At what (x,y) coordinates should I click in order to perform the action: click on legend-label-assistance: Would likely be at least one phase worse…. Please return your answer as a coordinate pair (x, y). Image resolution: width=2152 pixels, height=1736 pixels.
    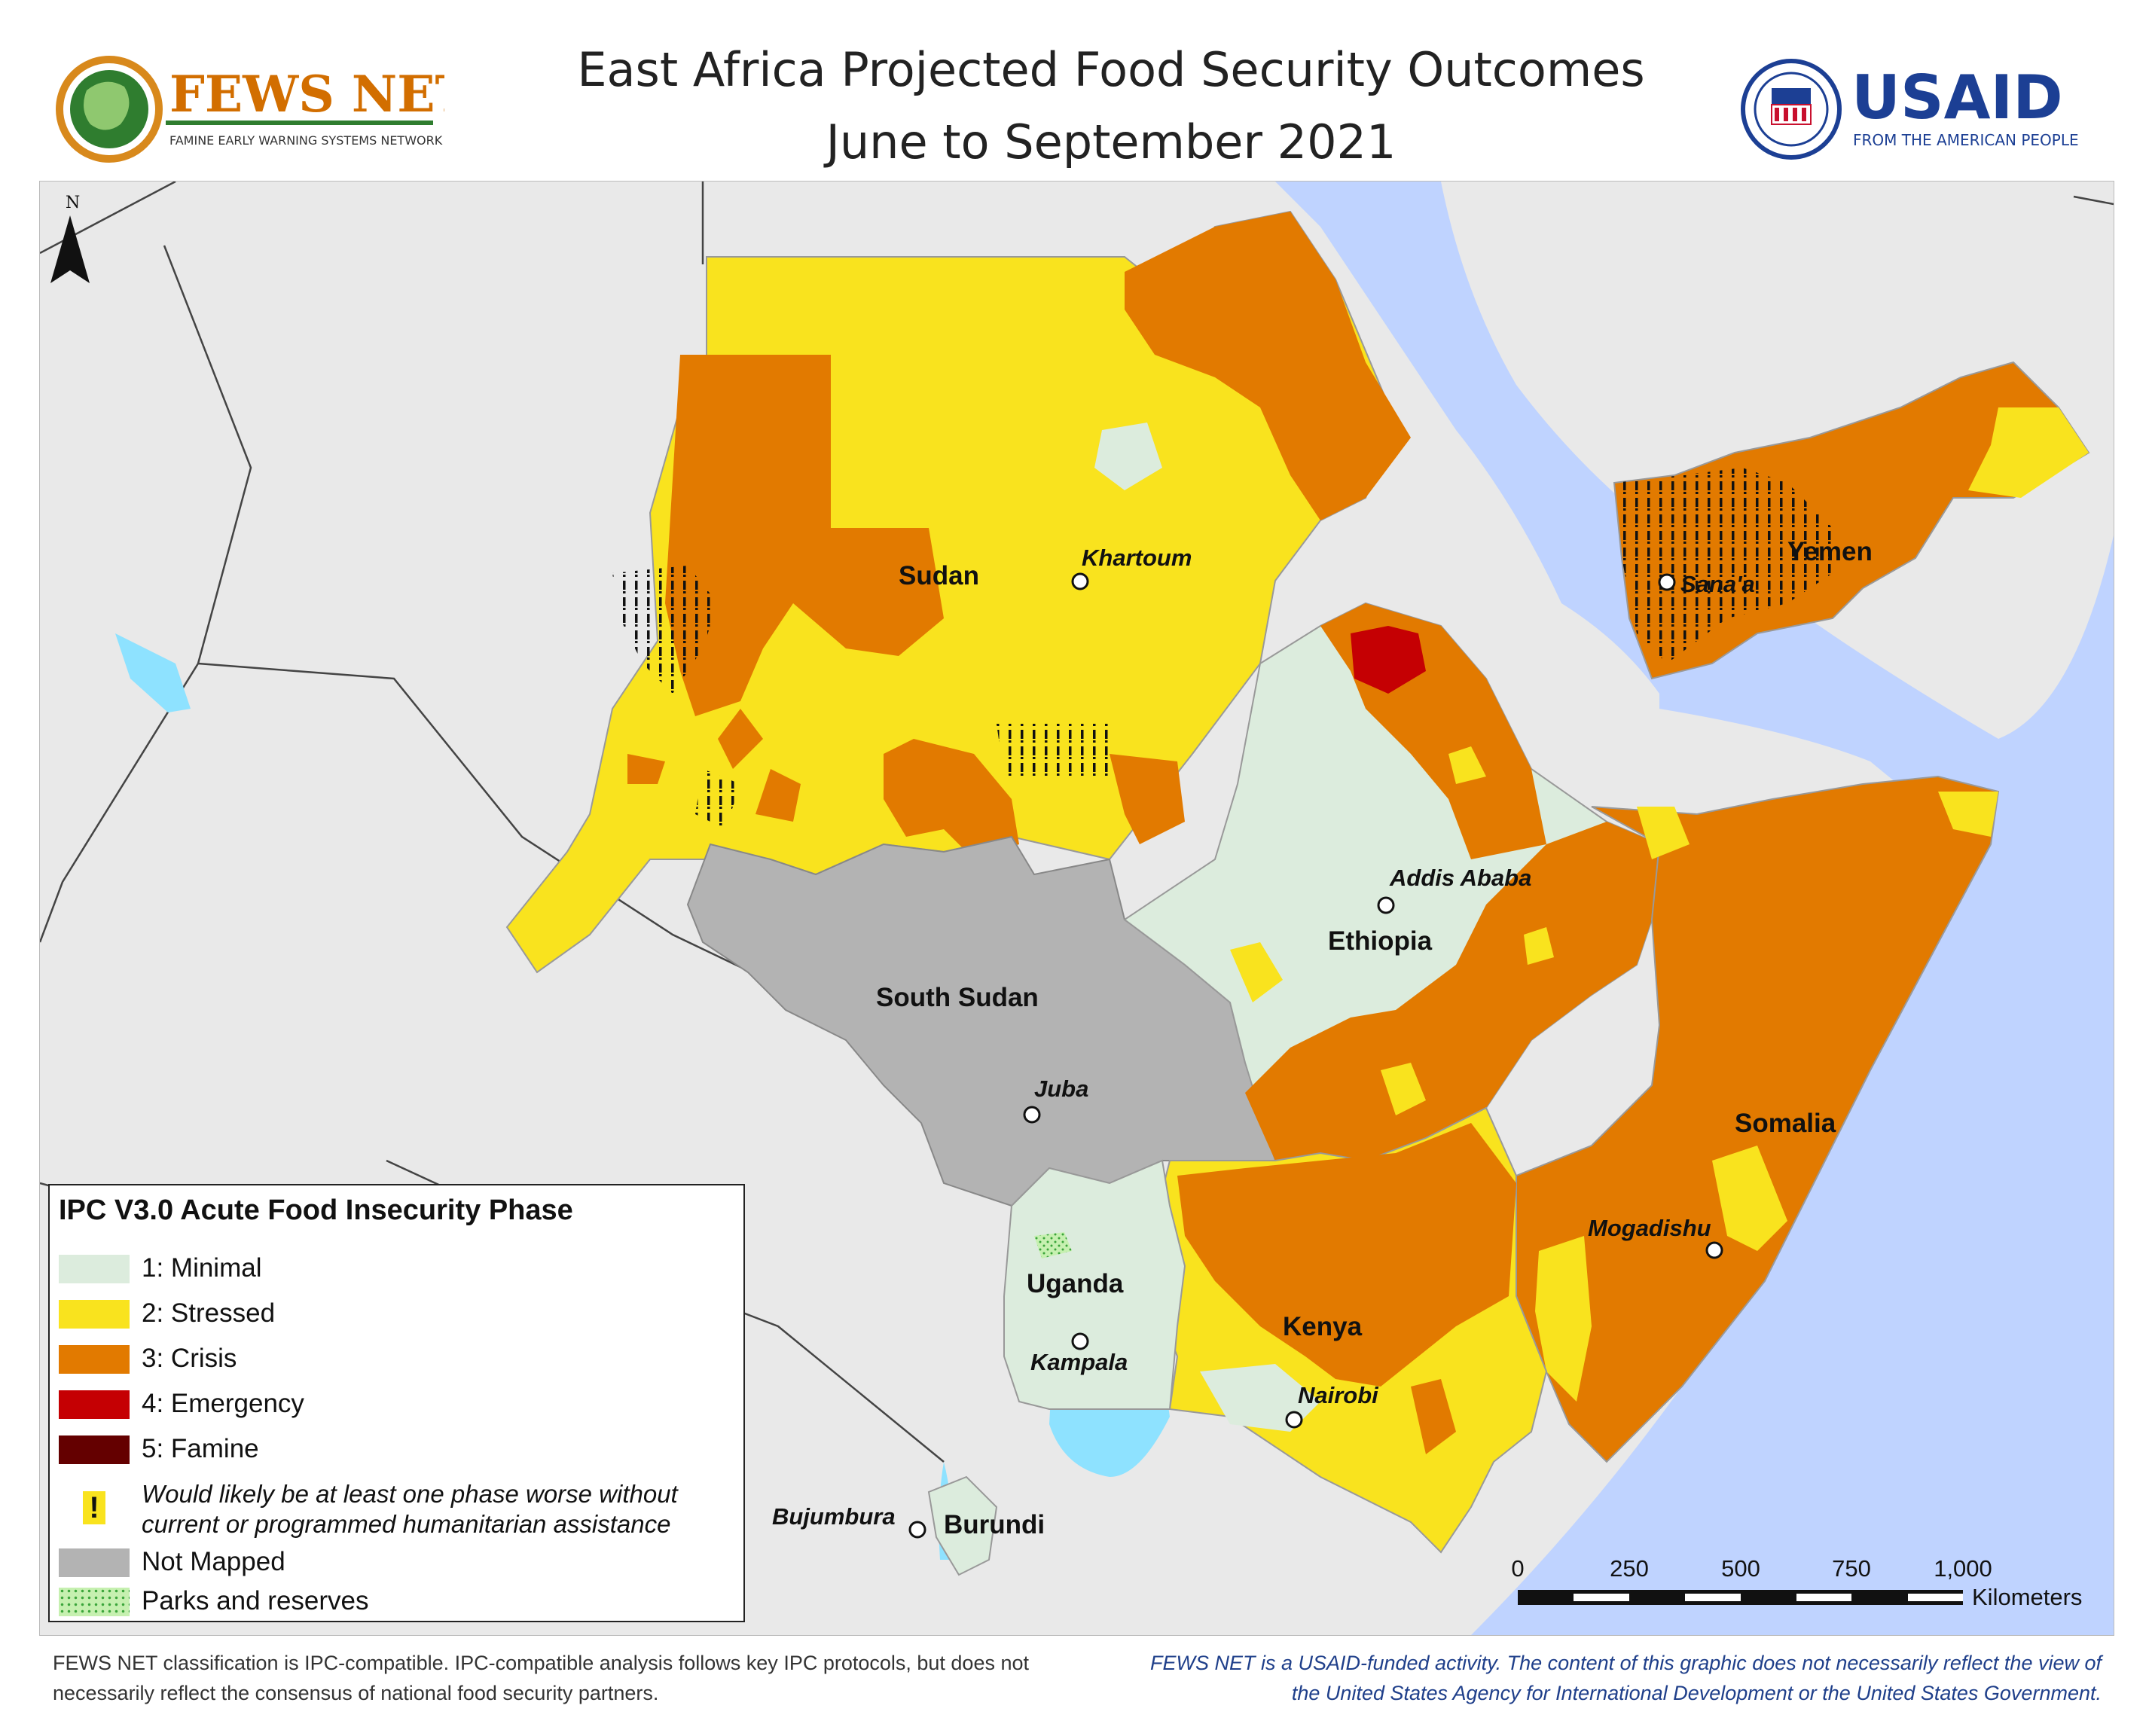
    Looking at the image, I should click on (410, 1509).